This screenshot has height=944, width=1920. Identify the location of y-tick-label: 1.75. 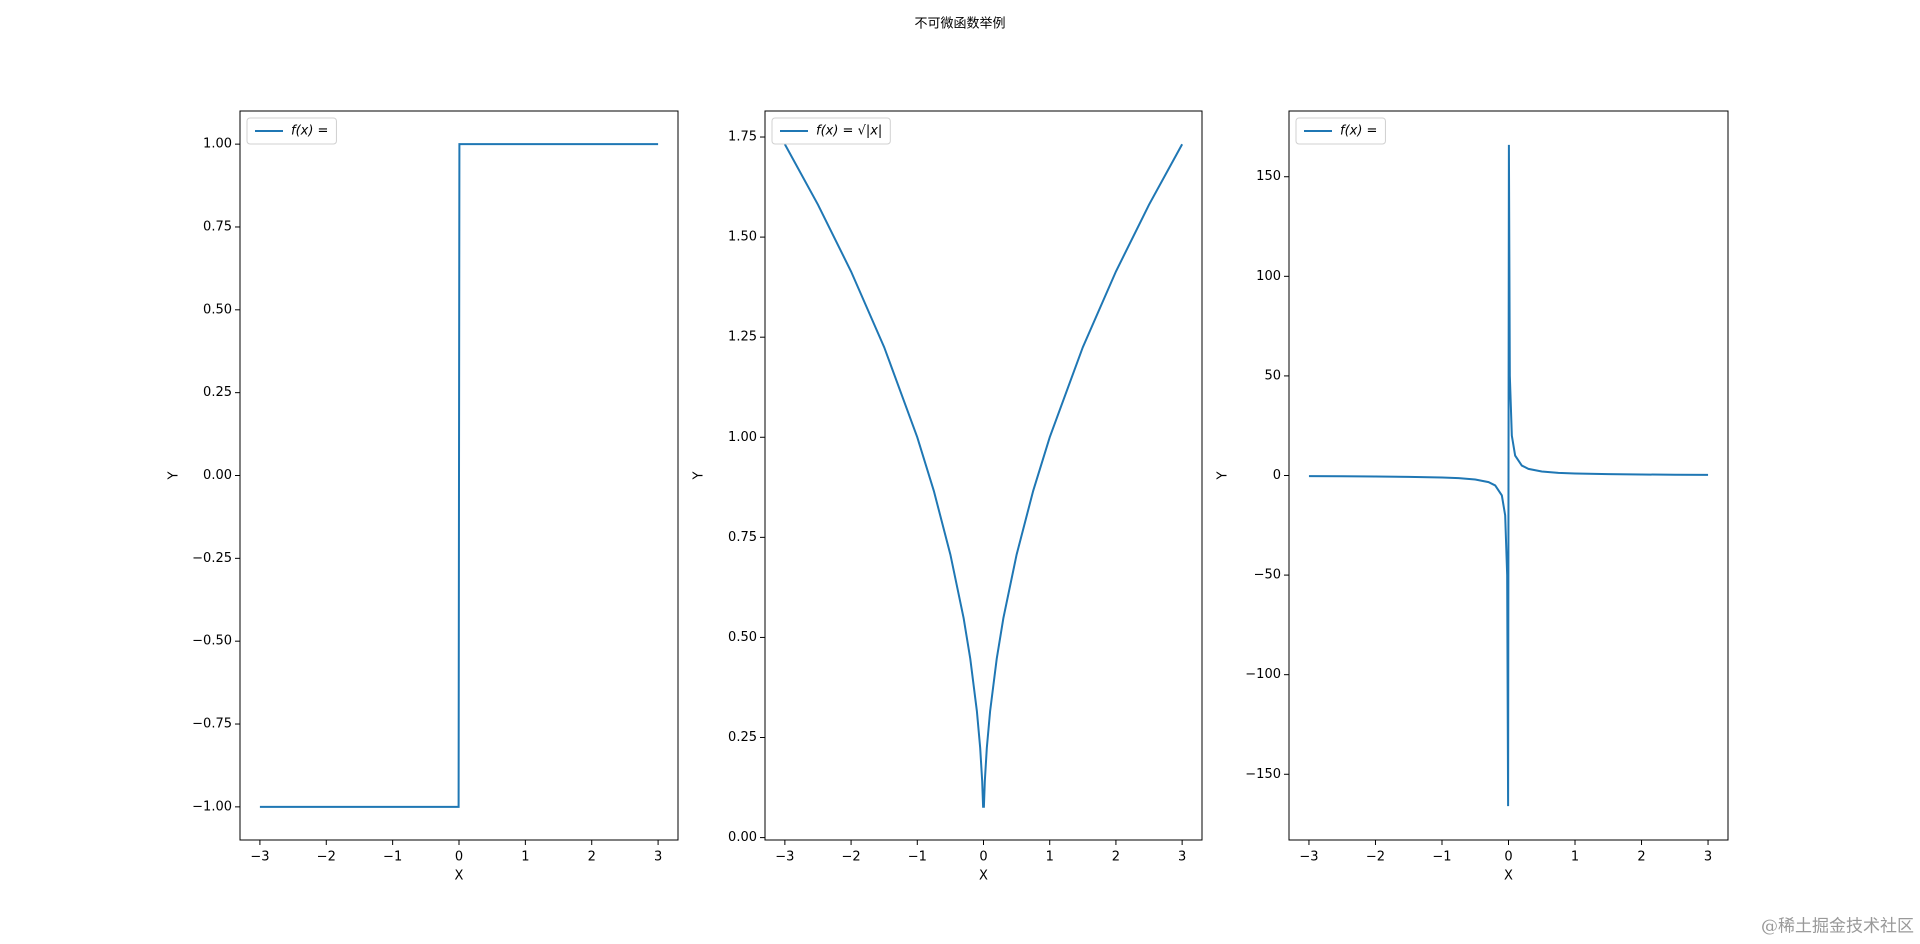
(742, 137).